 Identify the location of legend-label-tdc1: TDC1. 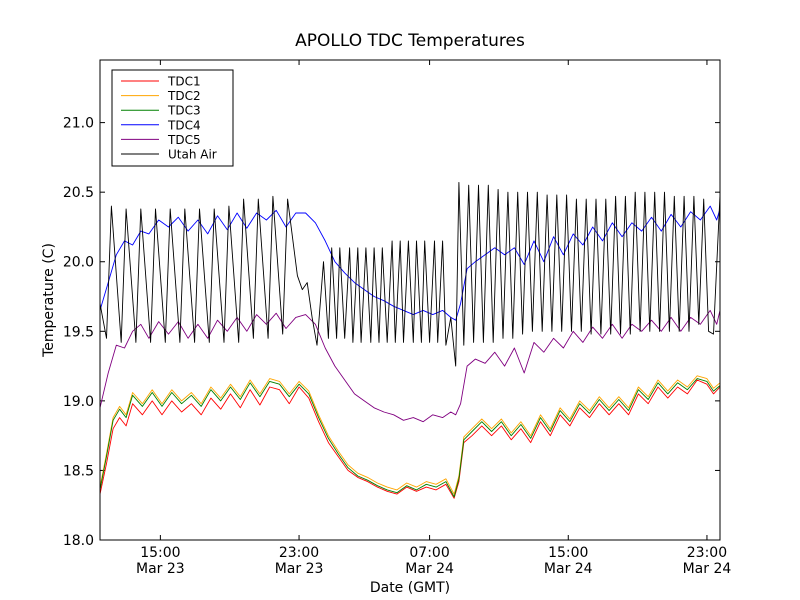
(184, 82).